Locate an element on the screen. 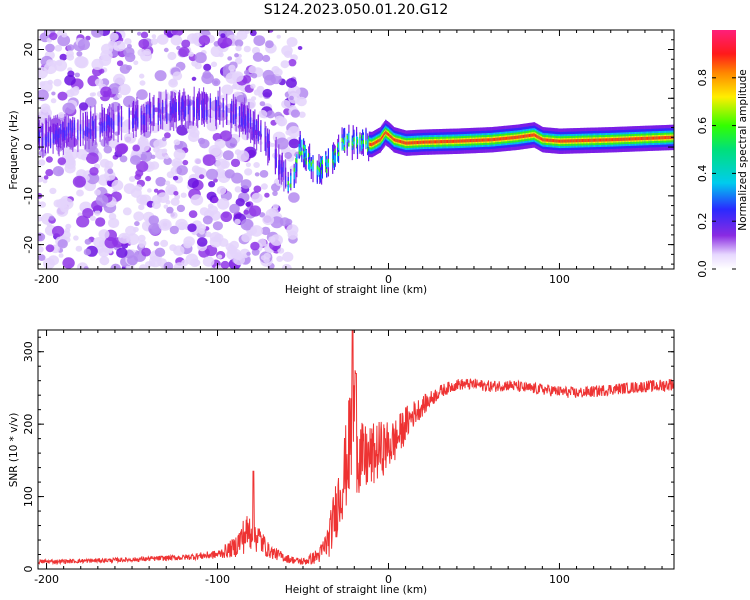 The image size is (750, 600). x-tick-label: 0 is located at coordinates (388, 279).